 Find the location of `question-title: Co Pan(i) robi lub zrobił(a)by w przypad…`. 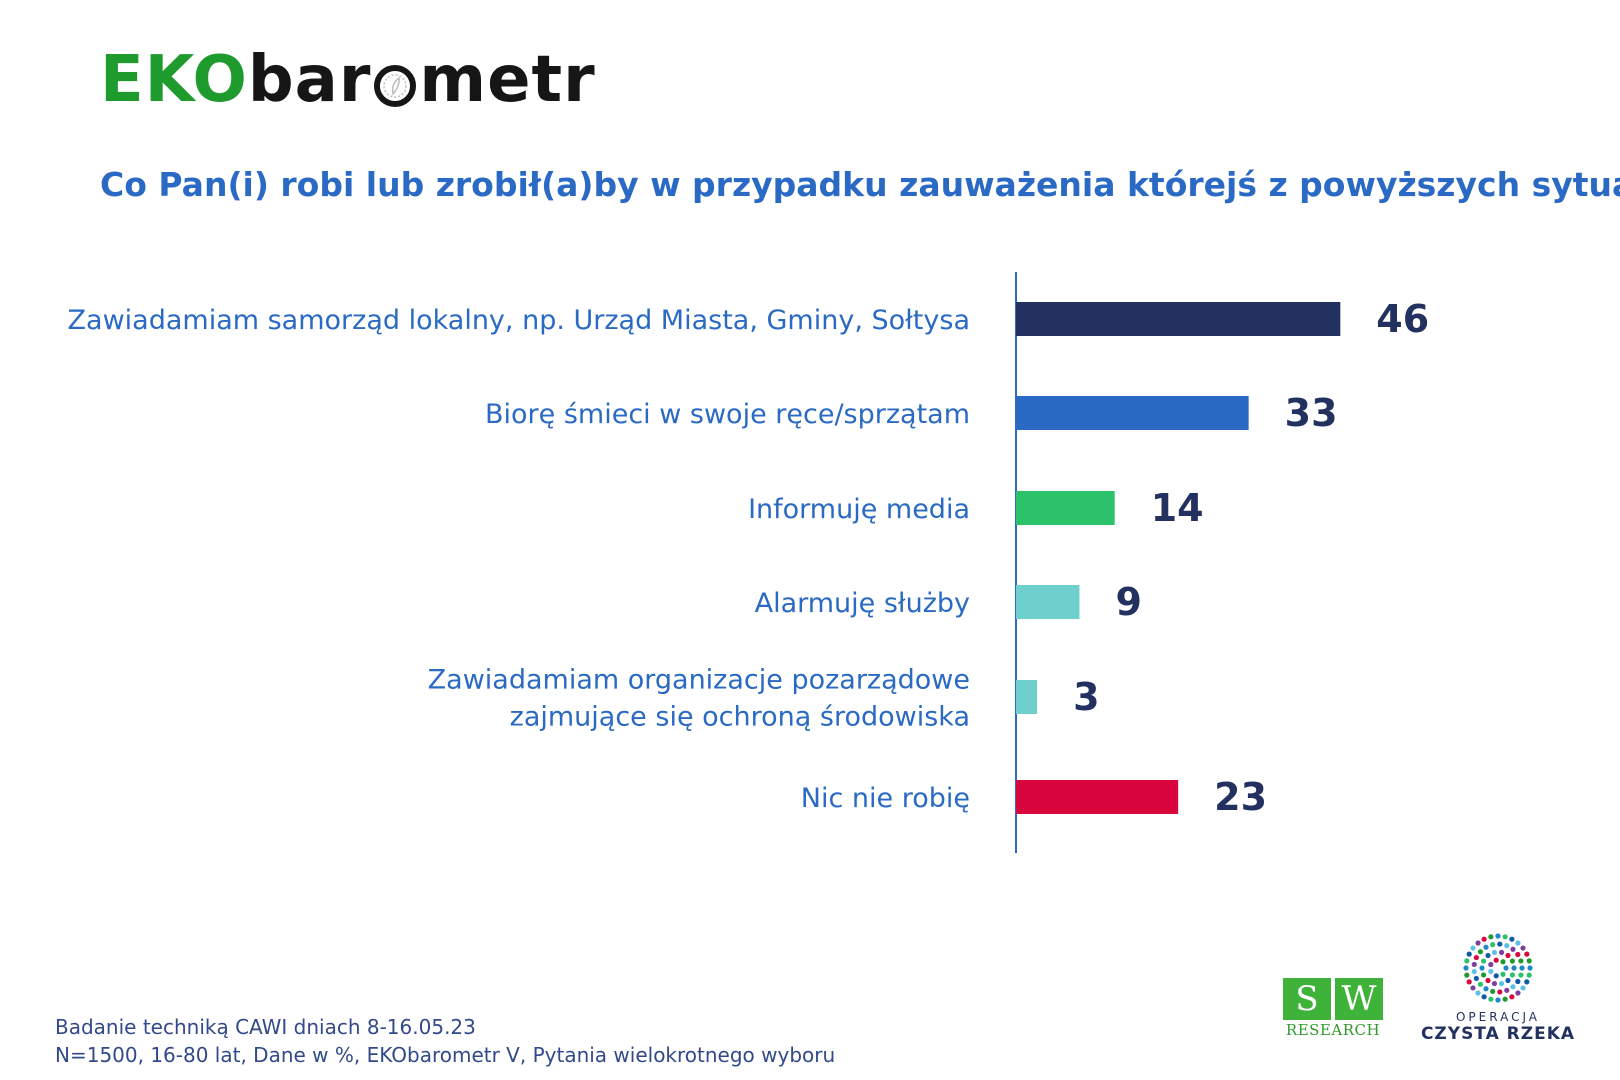

question-title: Co Pan(i) robi lub zrobił(a)by w przypad… is located at coordinates (860, 184).